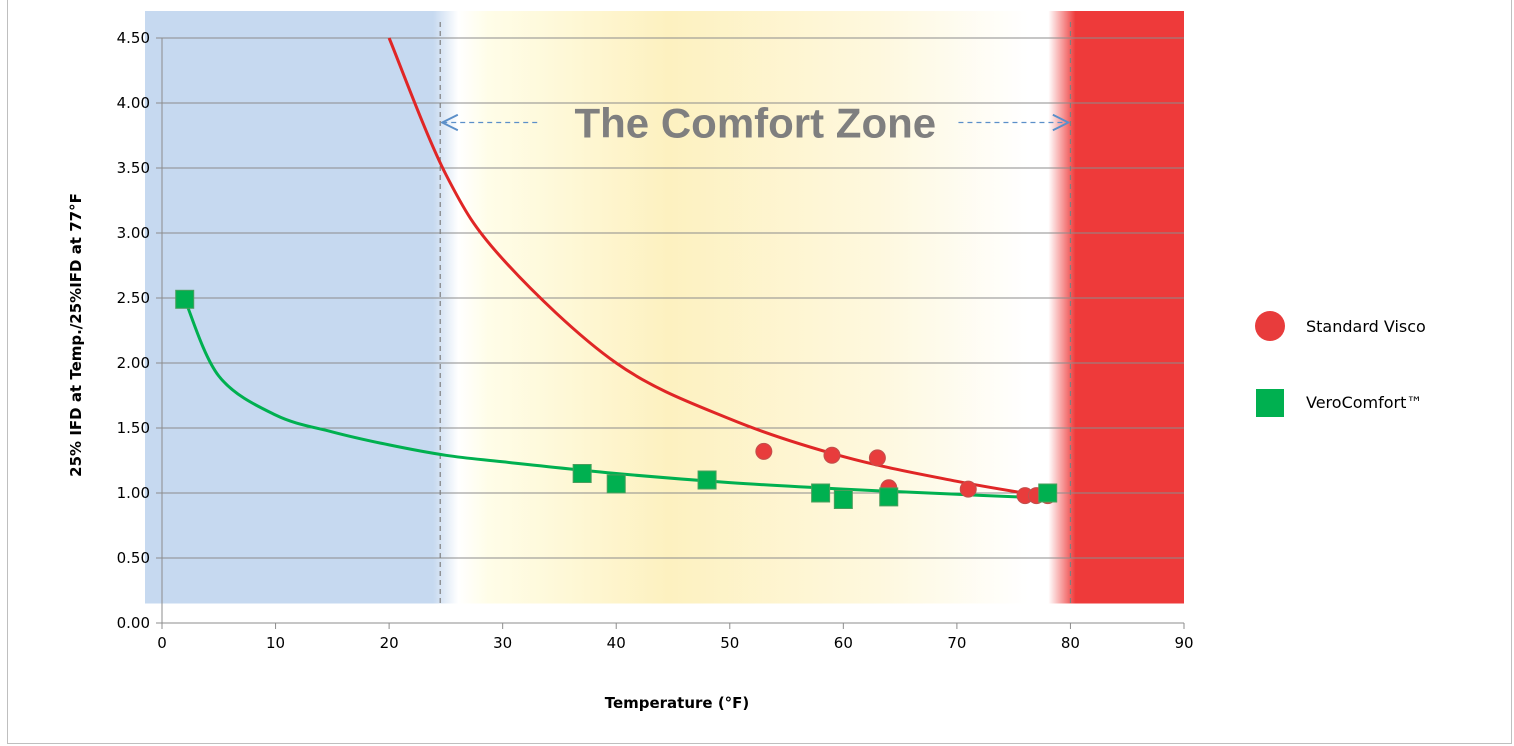  I want to click on legend-marker-verocomfort, so click(1270, 403).